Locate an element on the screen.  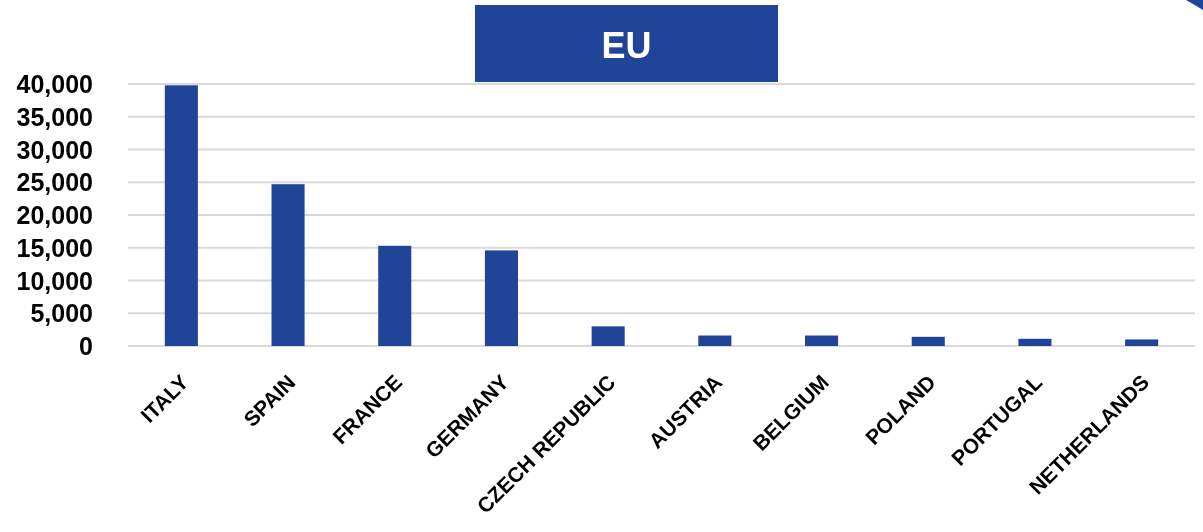
y-tick-label: 20,000 is located at coordinates (54, 215).